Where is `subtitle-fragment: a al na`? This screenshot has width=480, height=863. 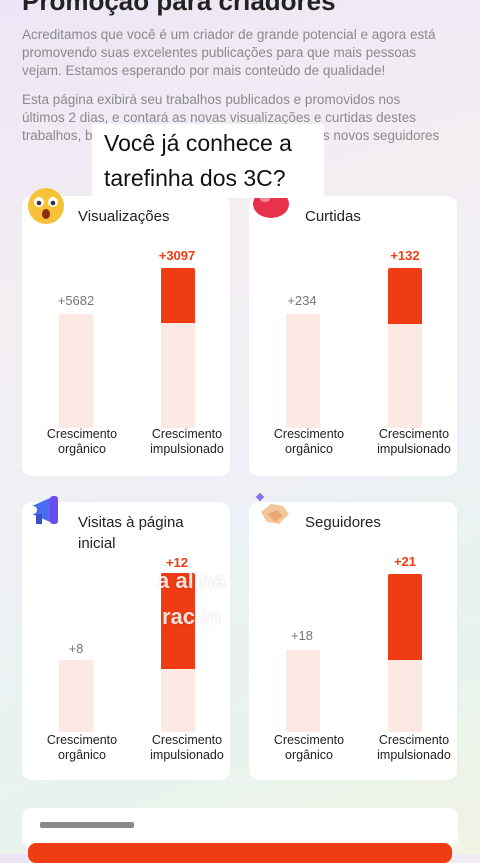
subtitle-fragment: a al na is located at coordinates (191, 580).